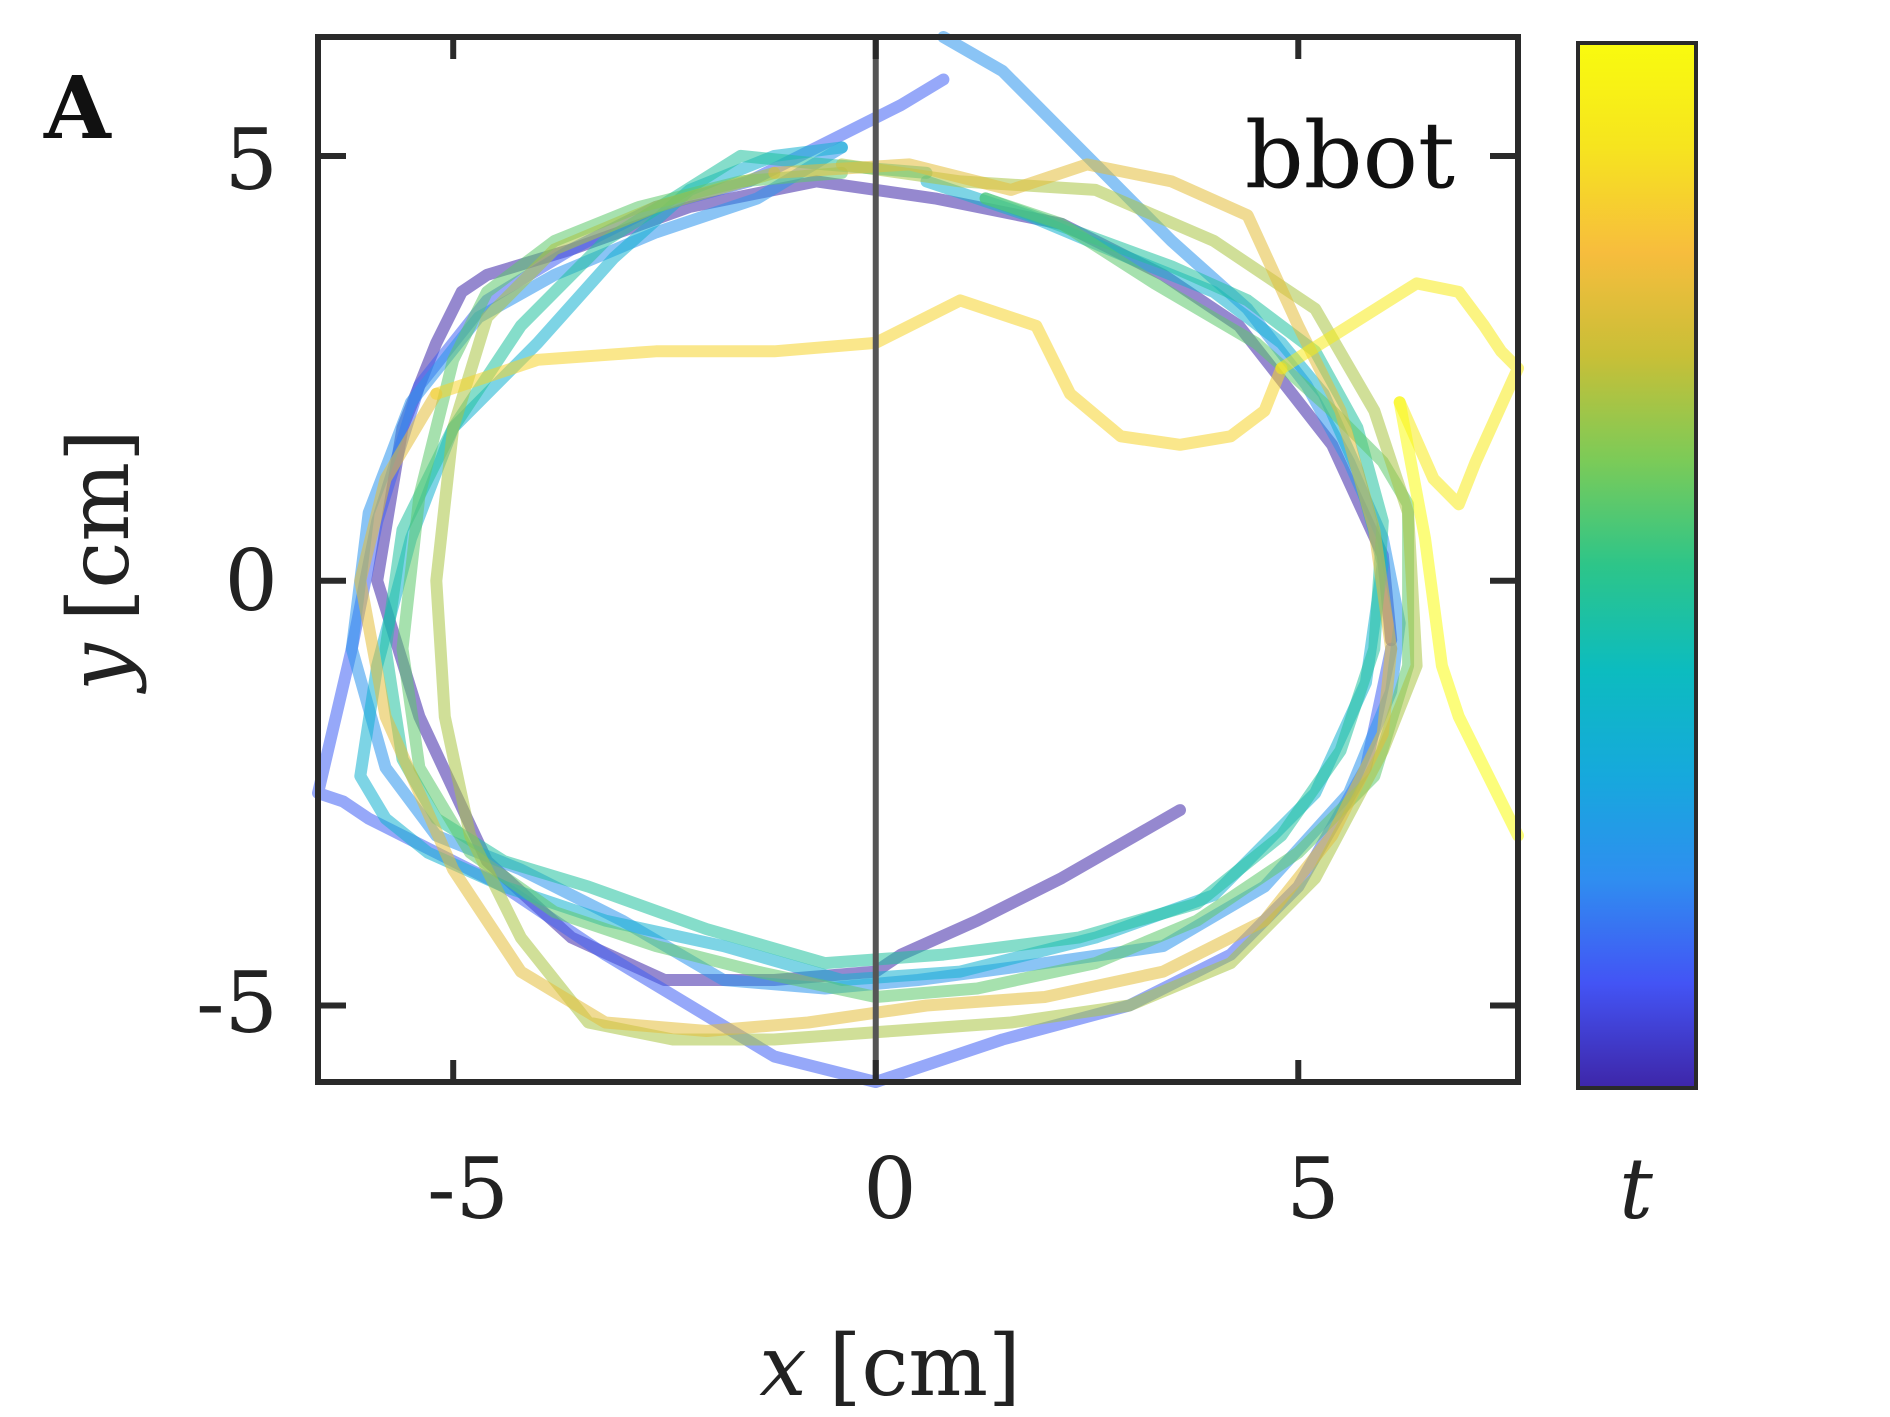 Image resolution: width=1890 pixels, height=1417 pixels. What do you see at coordinates (251, 160) in the screenshot?
I see `y-tick-label: 5` at bounding box center [251, 160].